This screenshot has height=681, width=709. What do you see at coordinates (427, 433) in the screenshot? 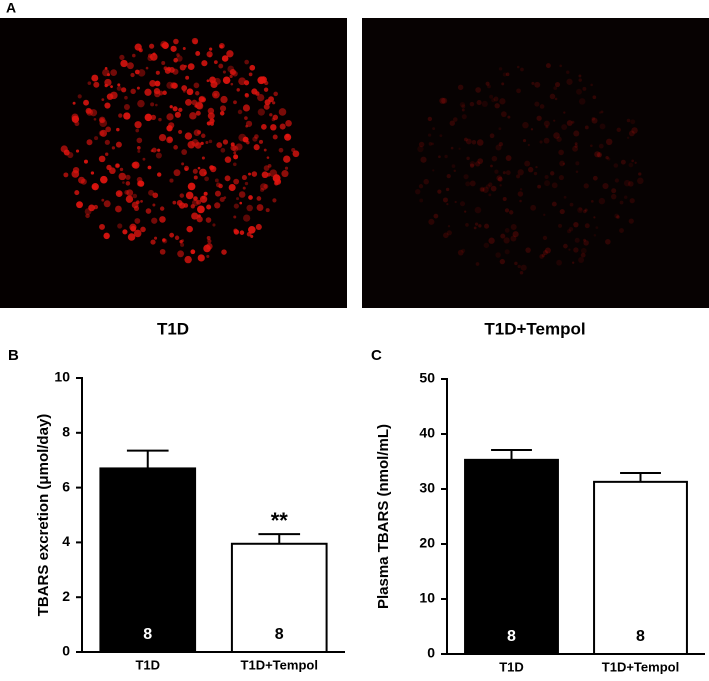
I see `y-tick-label: 40` at bounding box center [427, 433].